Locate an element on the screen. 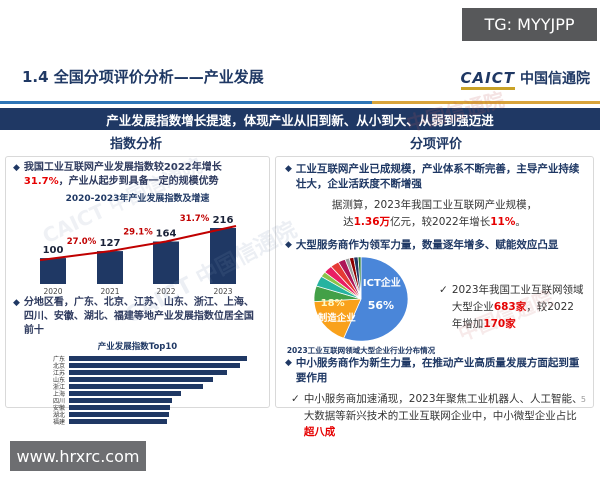  column-chart-title: 2020-2023年产业发展指数及增速 is located at coordinates (137, 199).